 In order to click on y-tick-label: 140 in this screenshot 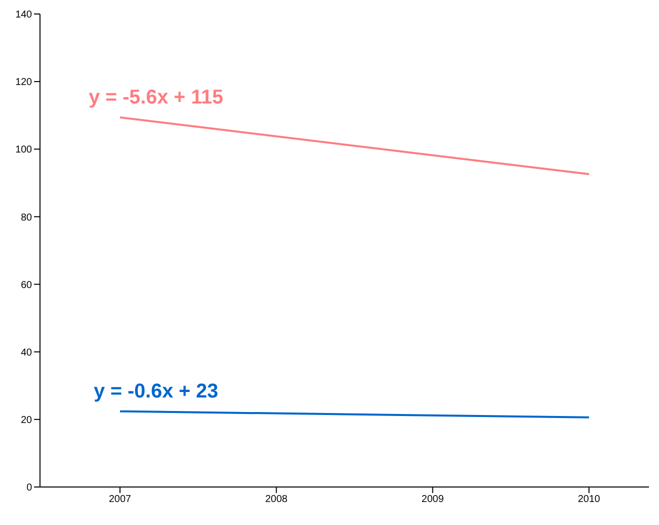, I will do `click(23, 15)`.